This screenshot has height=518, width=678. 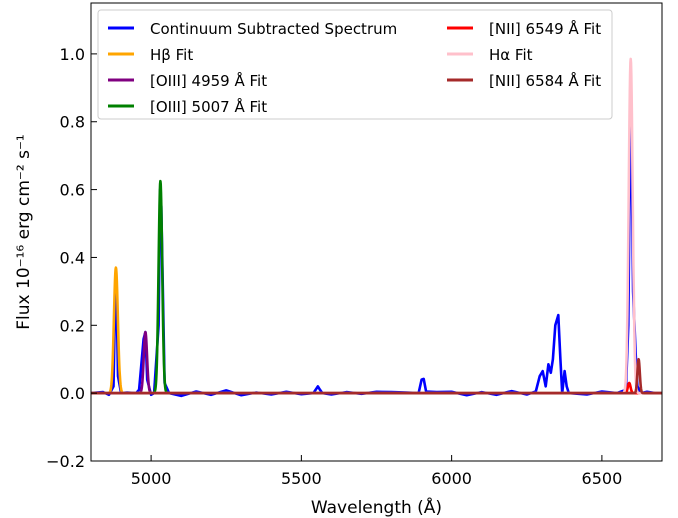 What do you see at coordinates (151, 478) in the screenshot?
I see `x-tick-label: 5000` at bounding box center [151, 478].